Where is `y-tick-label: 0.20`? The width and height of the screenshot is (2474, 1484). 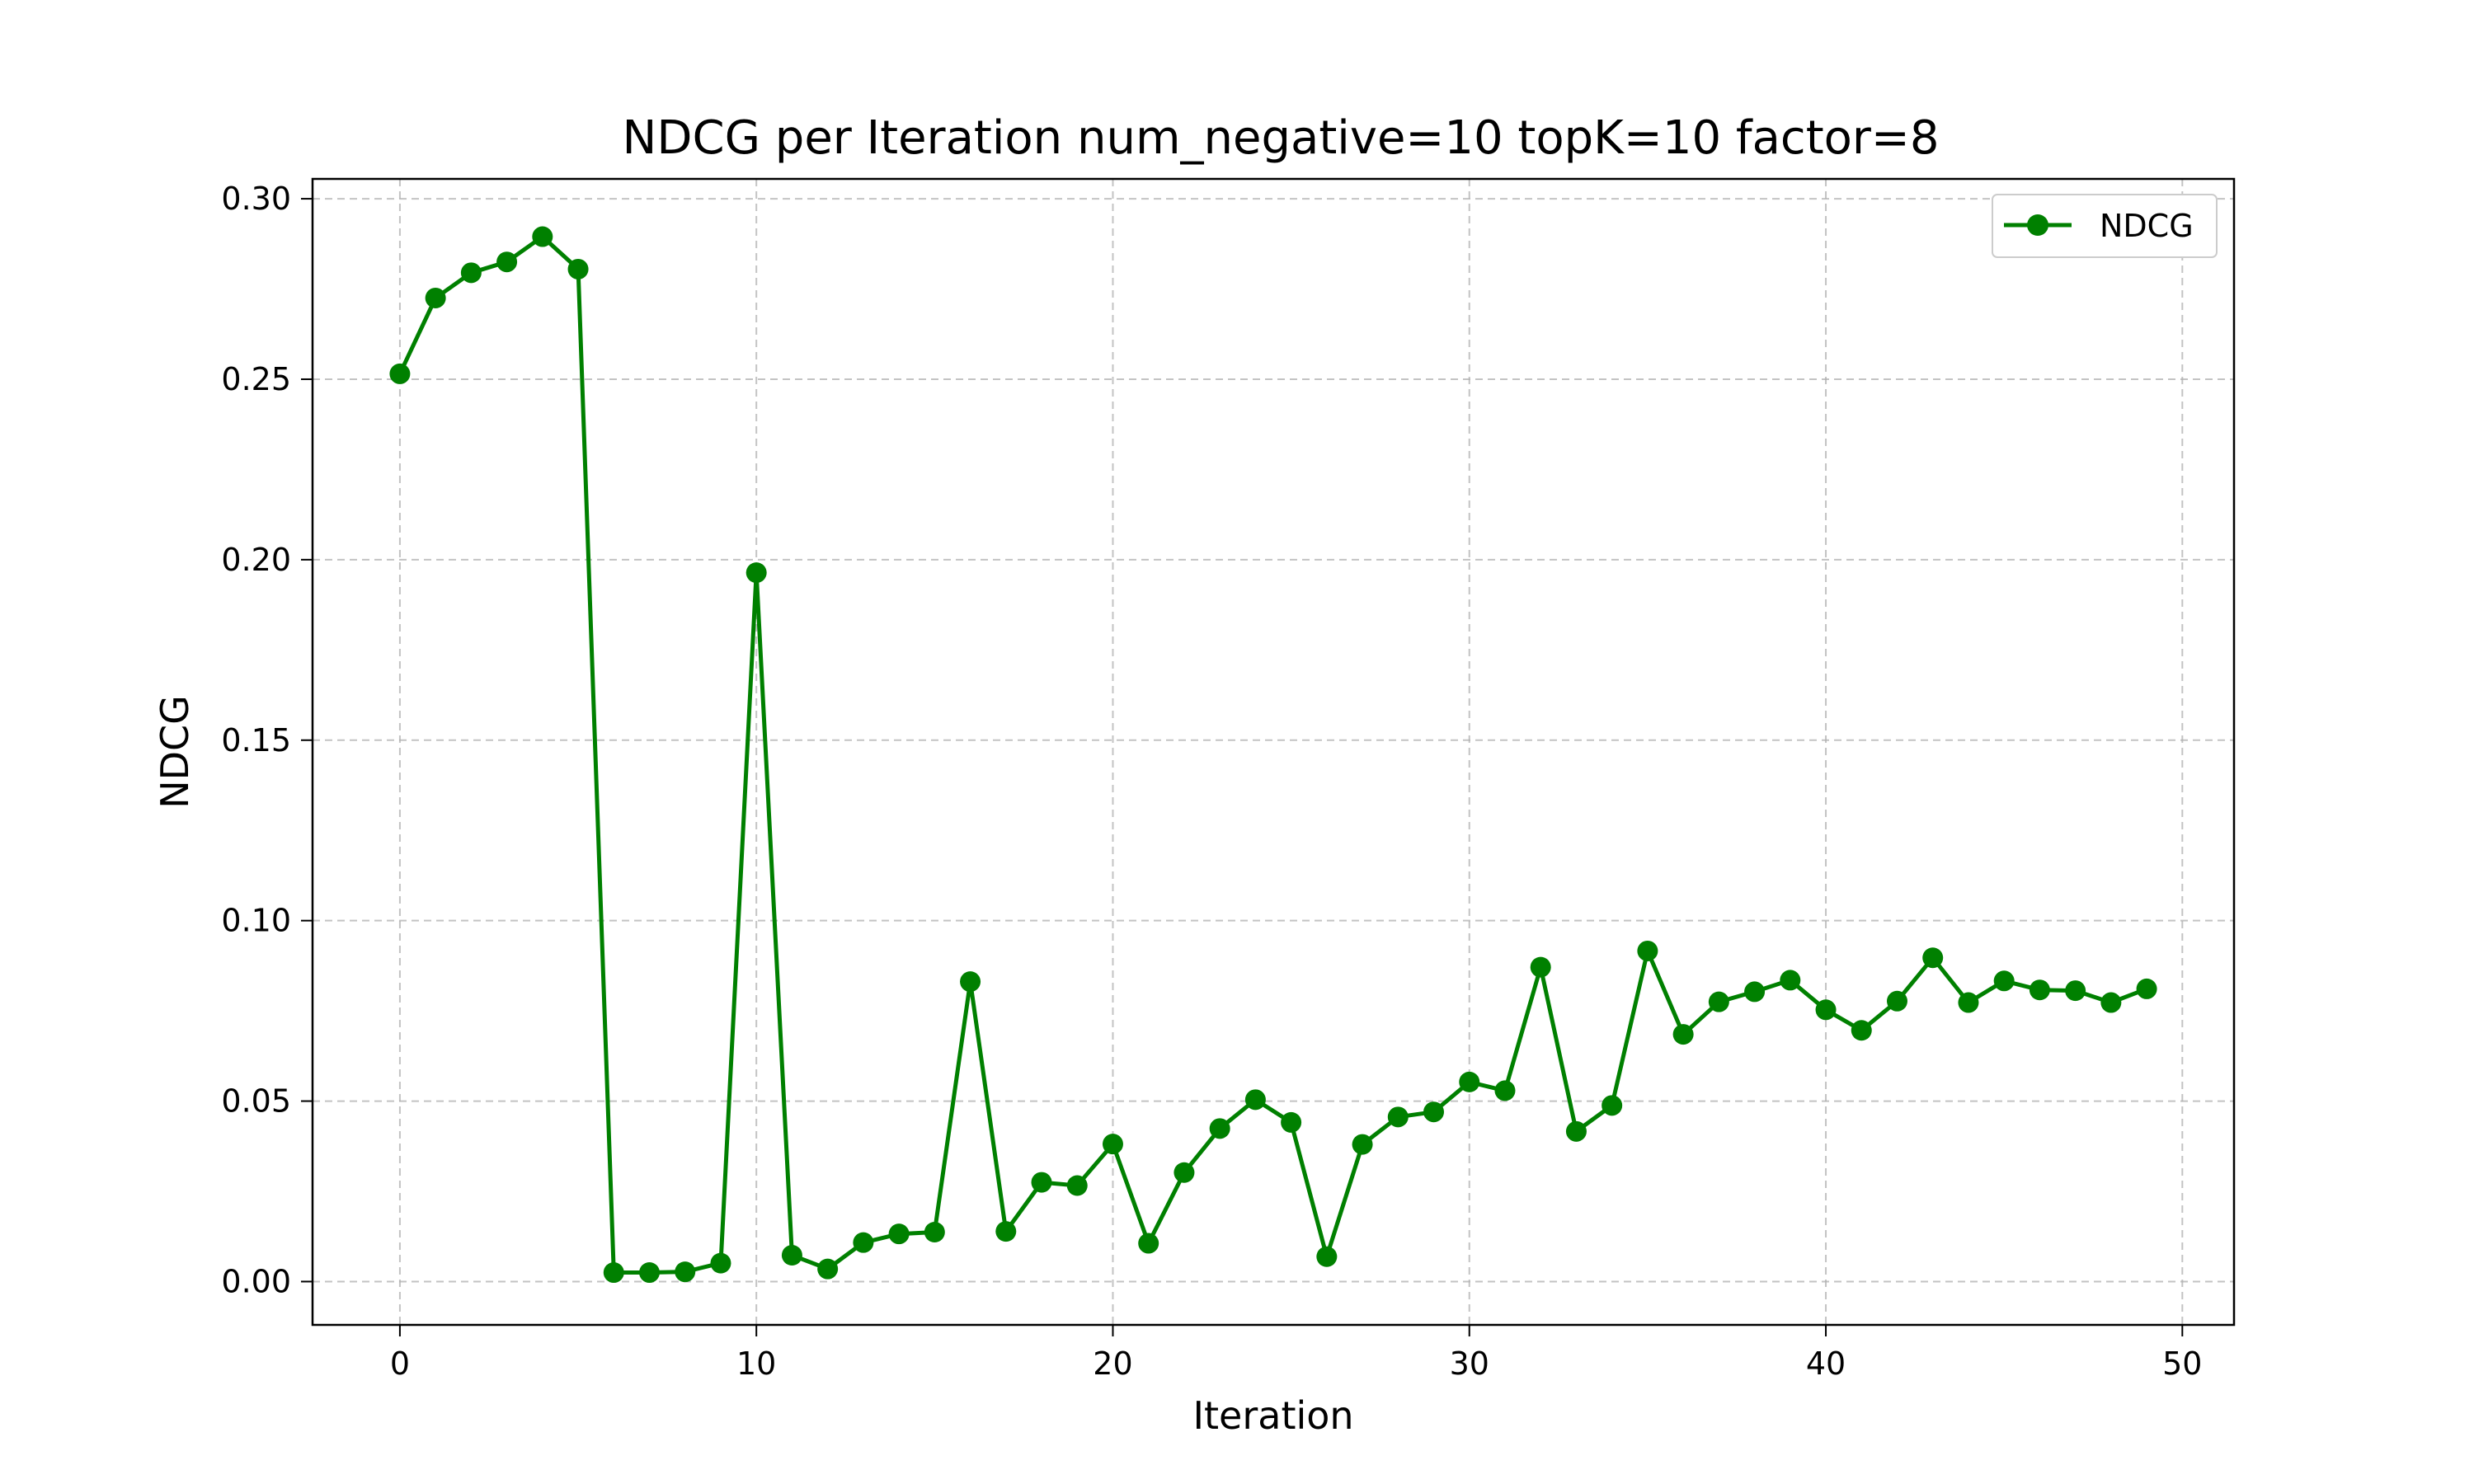
y-tick-label: 0.20 is located at coordinates (256, 560).